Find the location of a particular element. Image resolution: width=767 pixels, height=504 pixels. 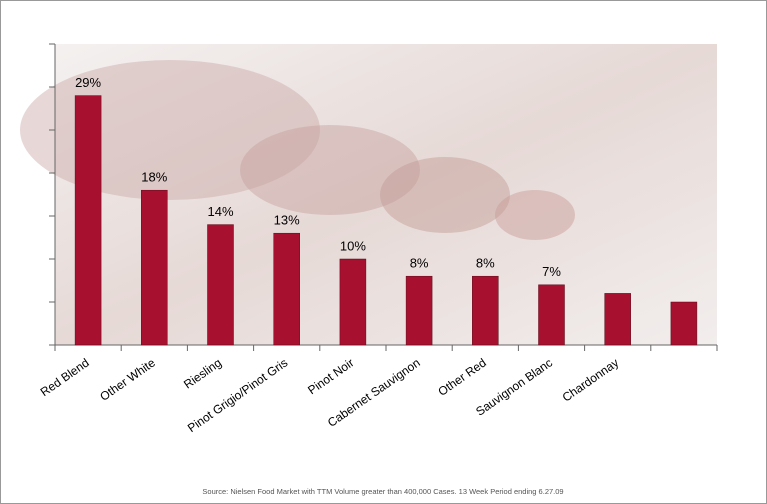

data-label: 29% is located at coordinates (88, 82).